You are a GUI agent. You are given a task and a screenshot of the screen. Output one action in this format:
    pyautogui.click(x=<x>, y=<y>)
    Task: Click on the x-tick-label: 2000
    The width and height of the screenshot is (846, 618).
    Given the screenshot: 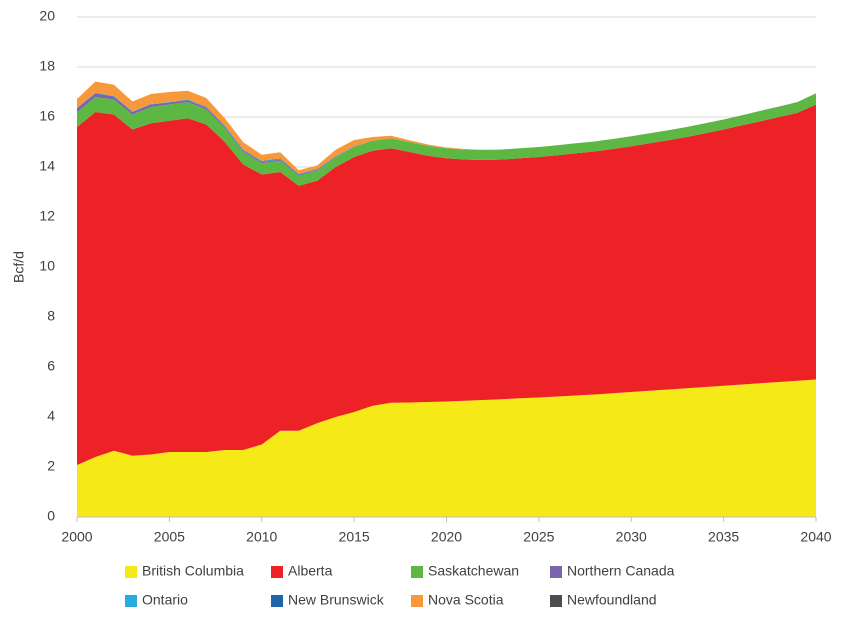 What is the action you would take?
    pyautogui.click(x=76, y=537)
    